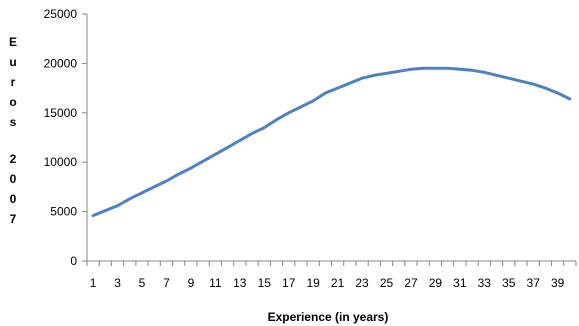 The width and height of the screenshot is (579, 326). Describe the element at coordinates (12, 102) in the screenshot. I see `y-axis-title-letter: o` at that location.